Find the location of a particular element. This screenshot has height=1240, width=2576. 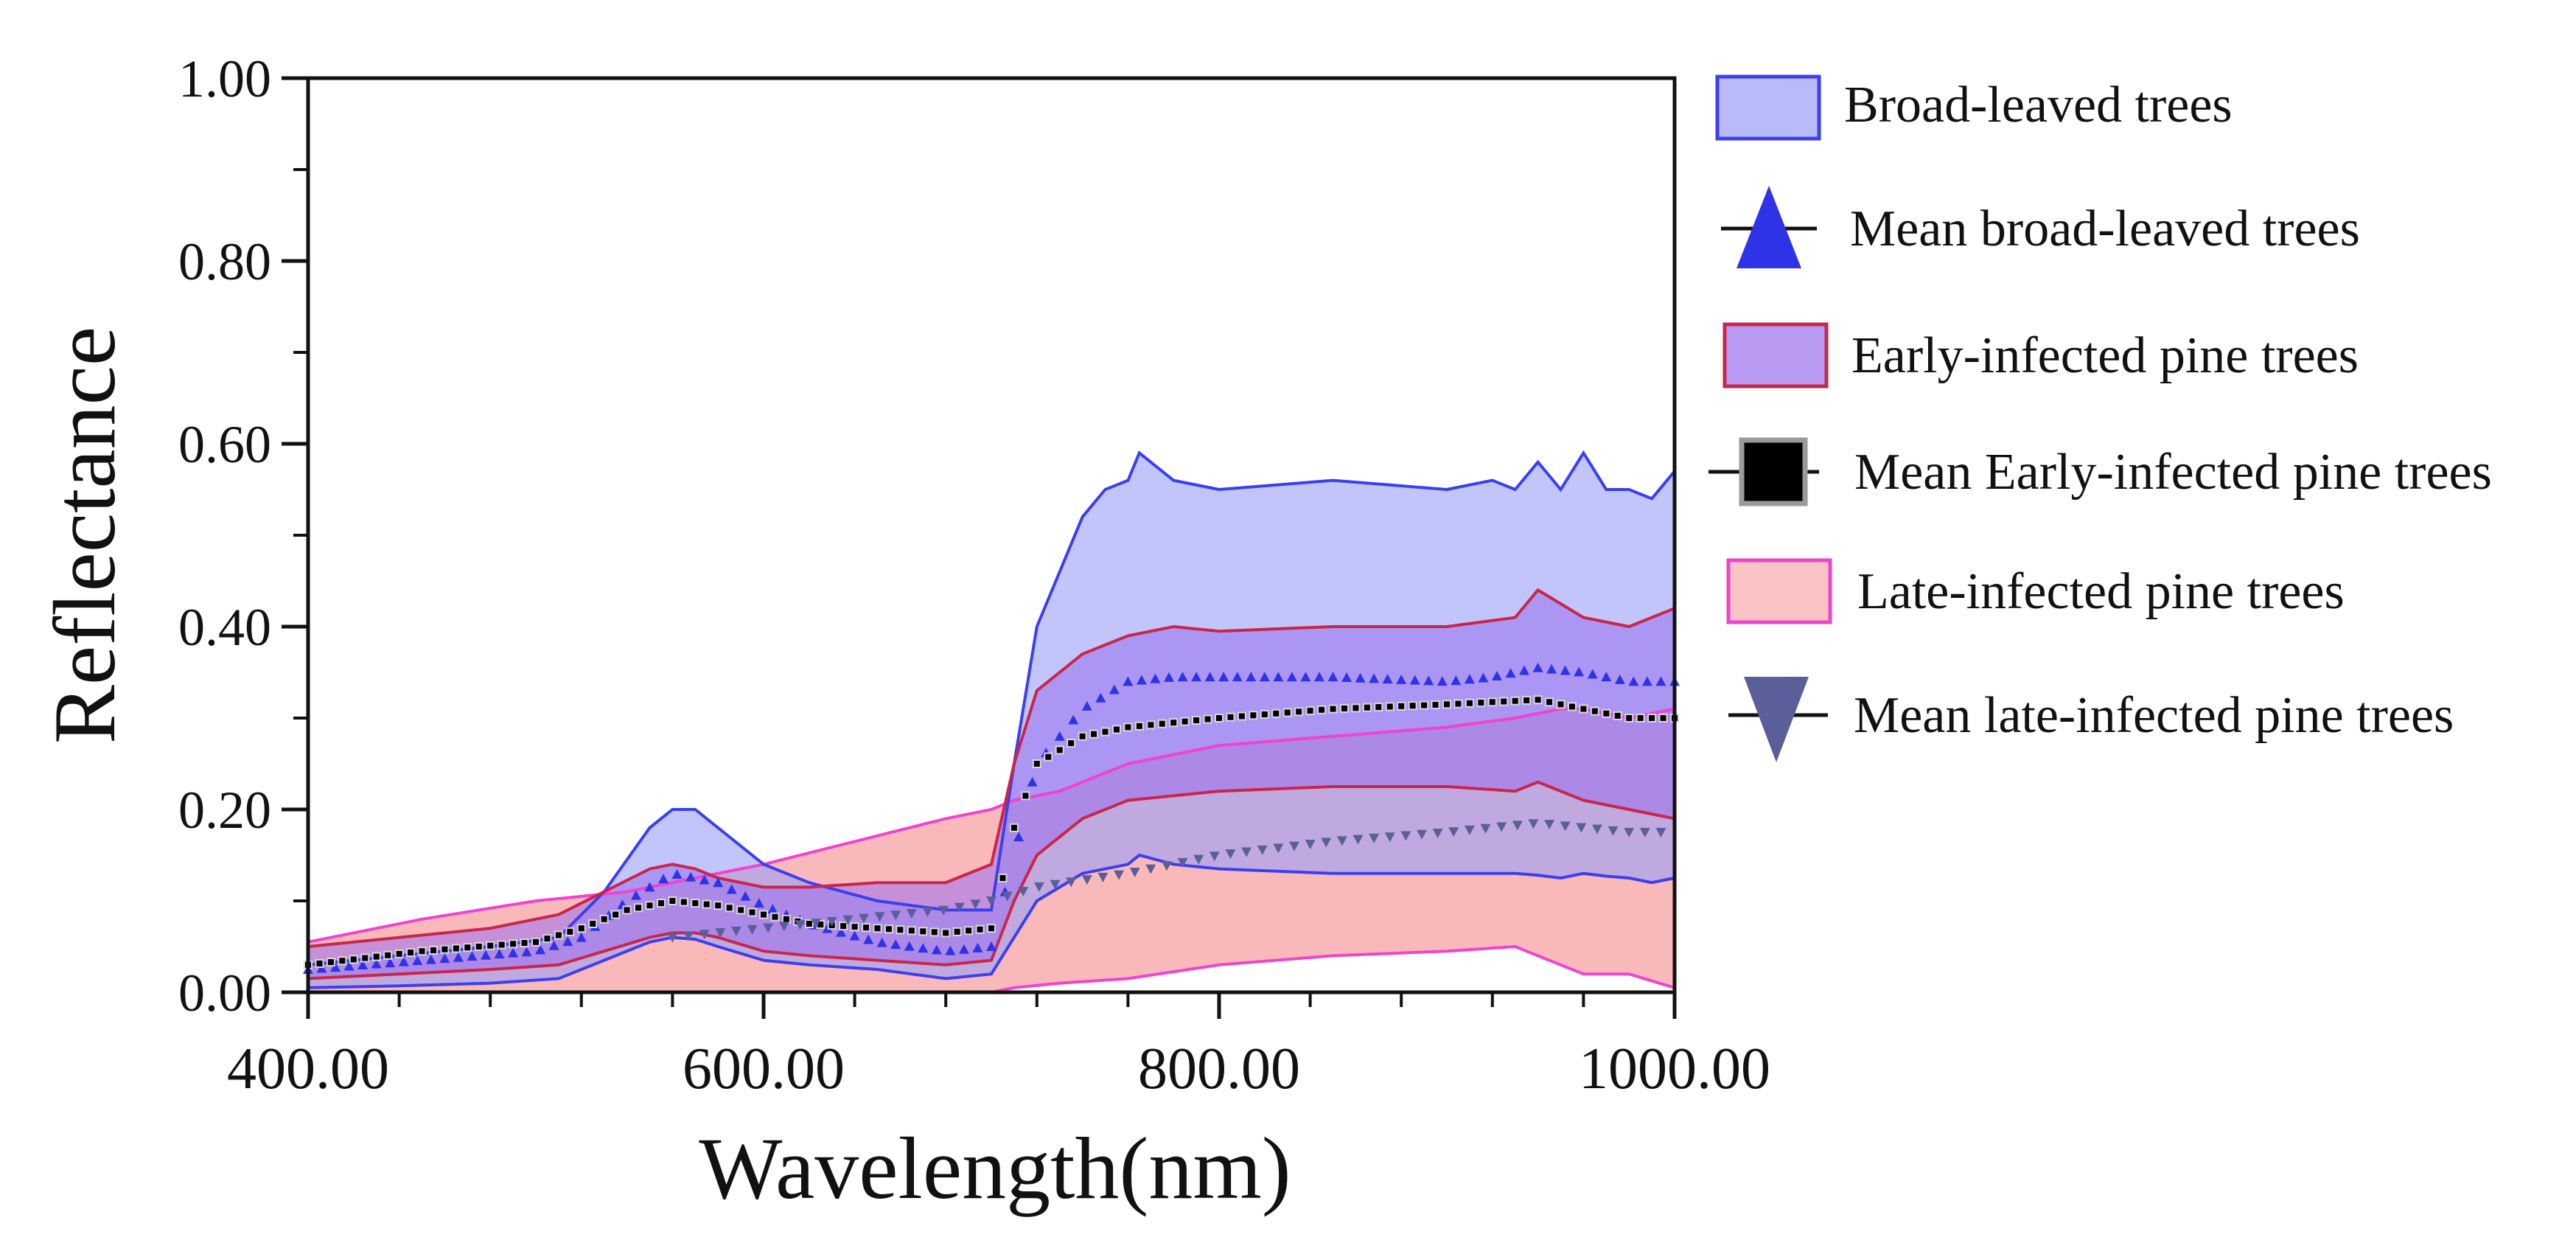

mean-markers is located at coordinates (992, 818).